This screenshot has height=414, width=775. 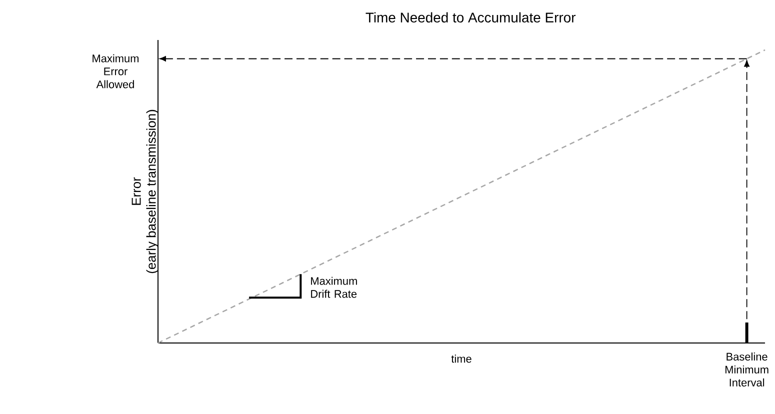 What do you see at coordinates (334, 287) in the screenshot?
I see `annotation: Maximum Drift Rate` at bounding box center [334, 287].